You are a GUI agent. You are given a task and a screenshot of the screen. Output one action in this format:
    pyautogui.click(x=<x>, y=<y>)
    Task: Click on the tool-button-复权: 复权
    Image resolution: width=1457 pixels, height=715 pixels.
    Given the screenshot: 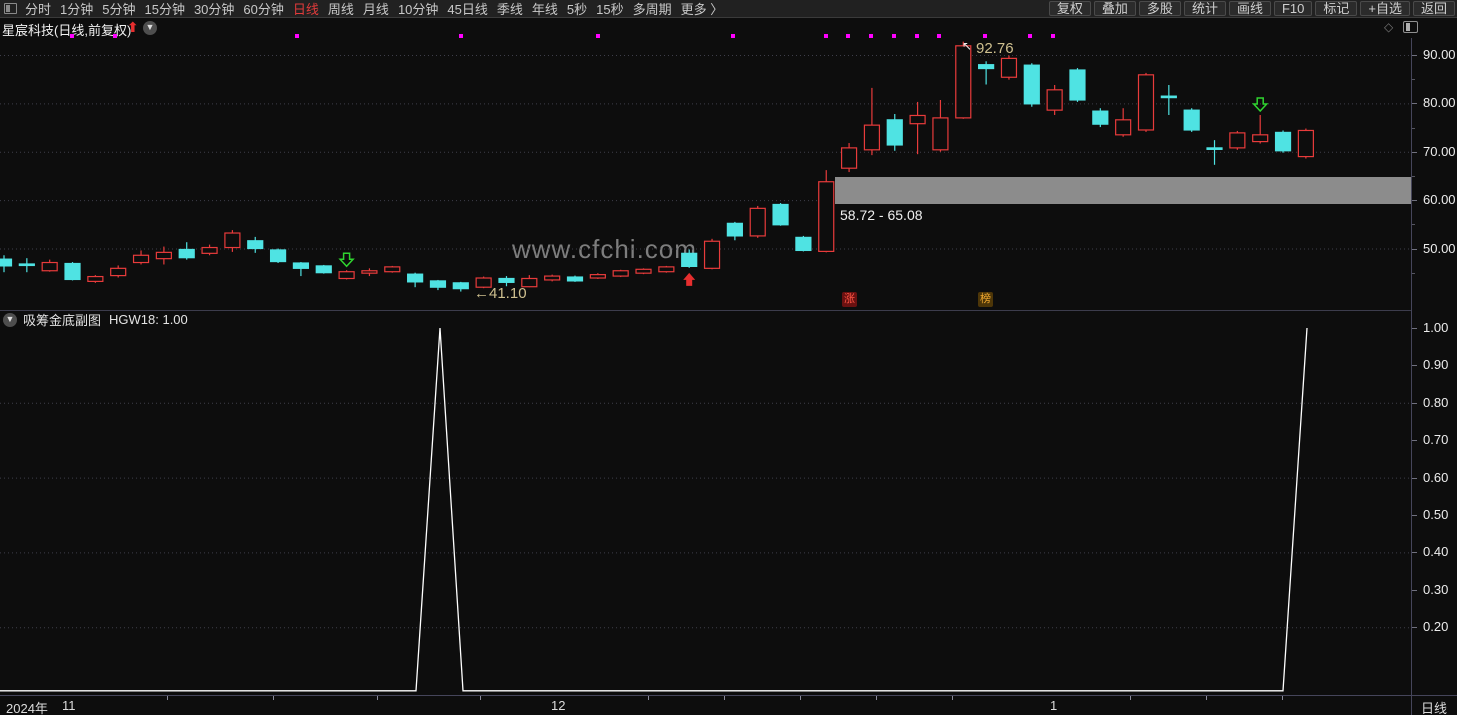 What is the action you would take?
    pyautogui.click(x=1069, y=8)
    